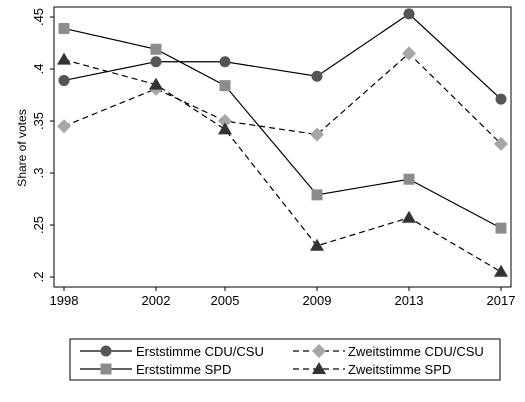  Describe the element at coordinates (156, 300) in the screenshot. I see `x-tick-label: 2002` at that location.